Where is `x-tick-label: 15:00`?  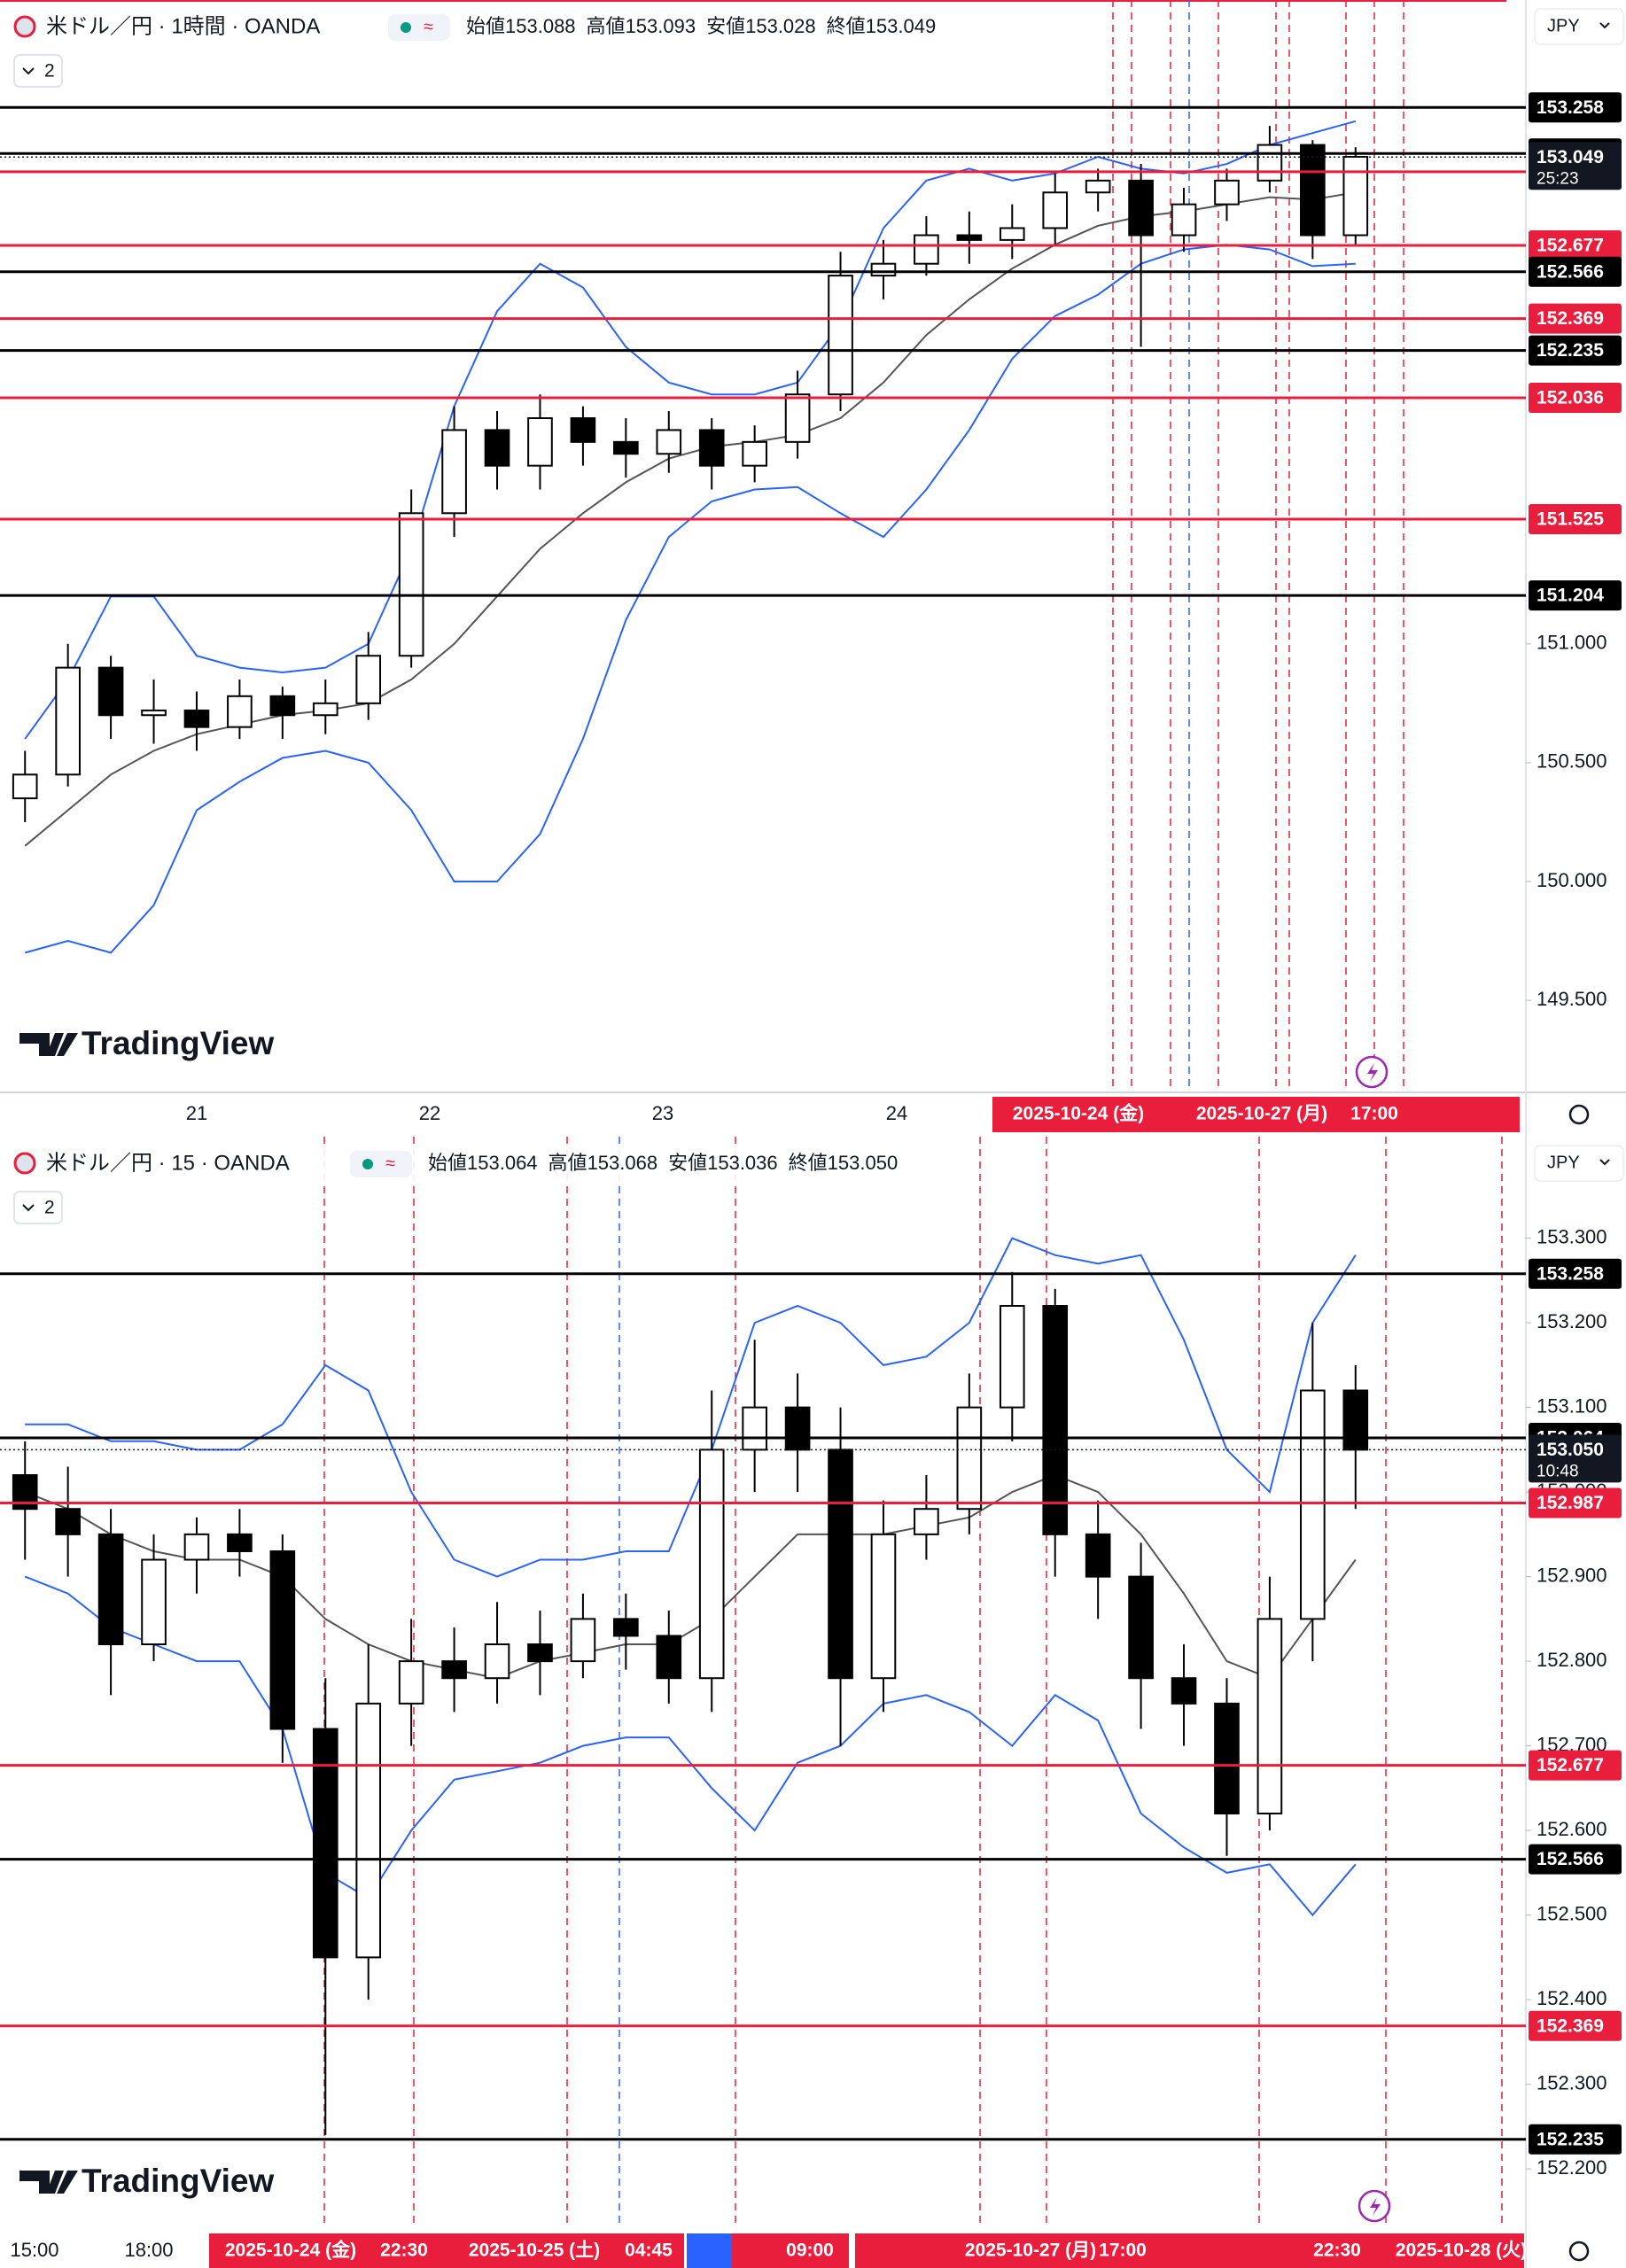 x-tick-label: 15:00 is located at coordinates (34, 2250).